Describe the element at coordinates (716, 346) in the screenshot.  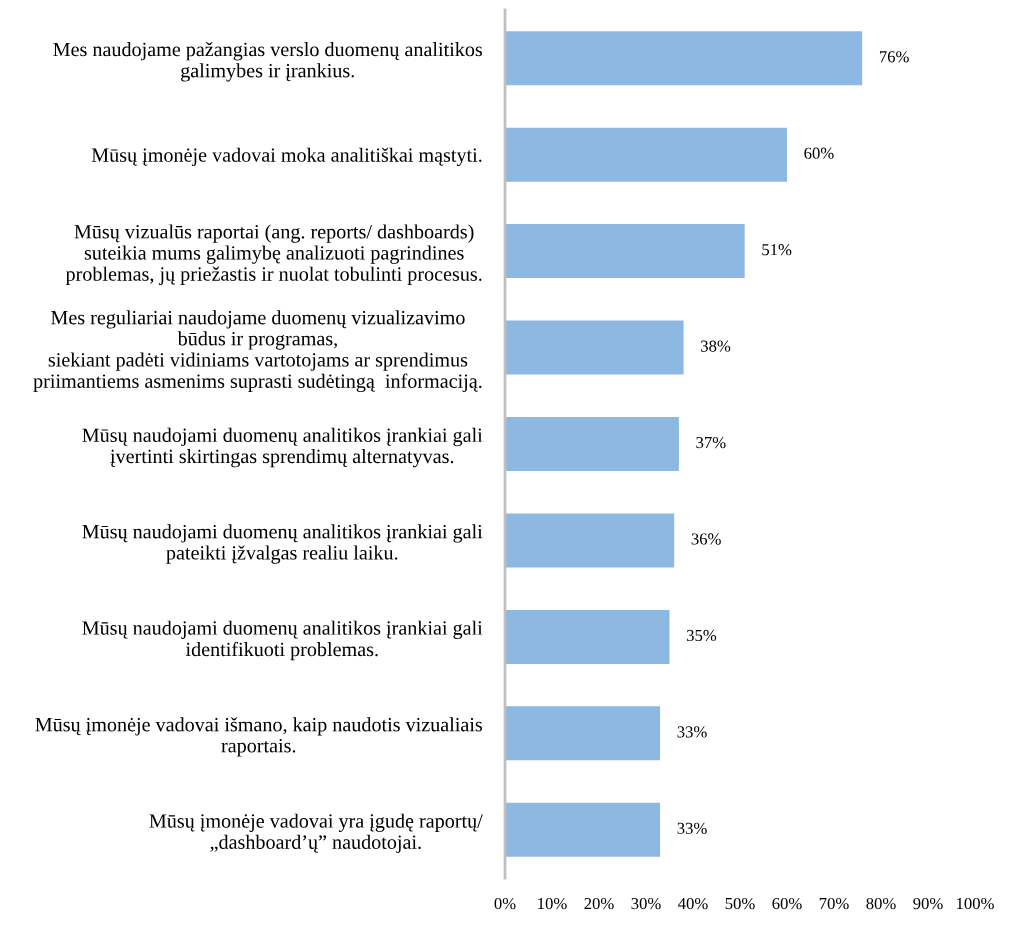
I see `data-label: 38%` at that location.